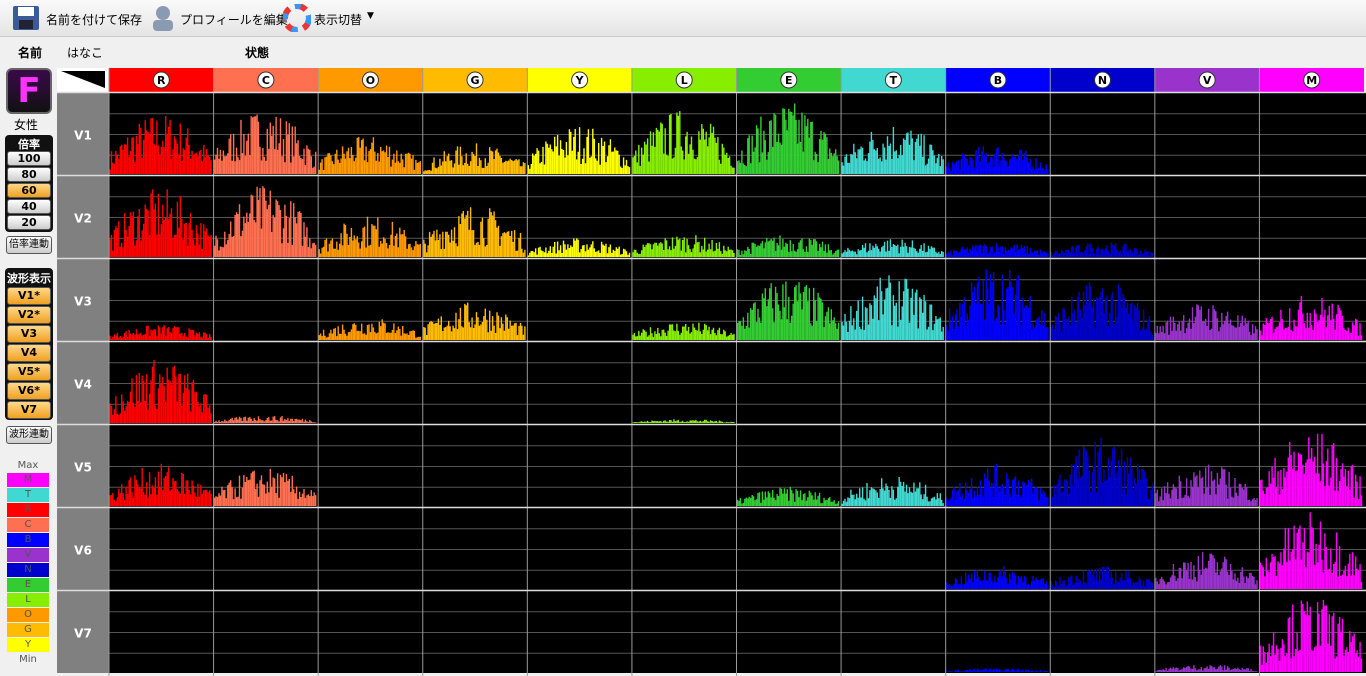 Image resolution: width=1366 pixels, height=676 pixels. I want to click on column-label: B, so click(998, 80).